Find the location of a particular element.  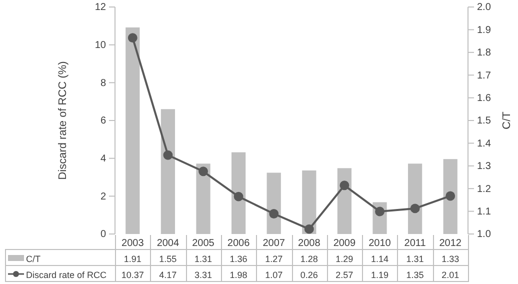

y-tick-label: 6 is located at coordinates (103, 121).